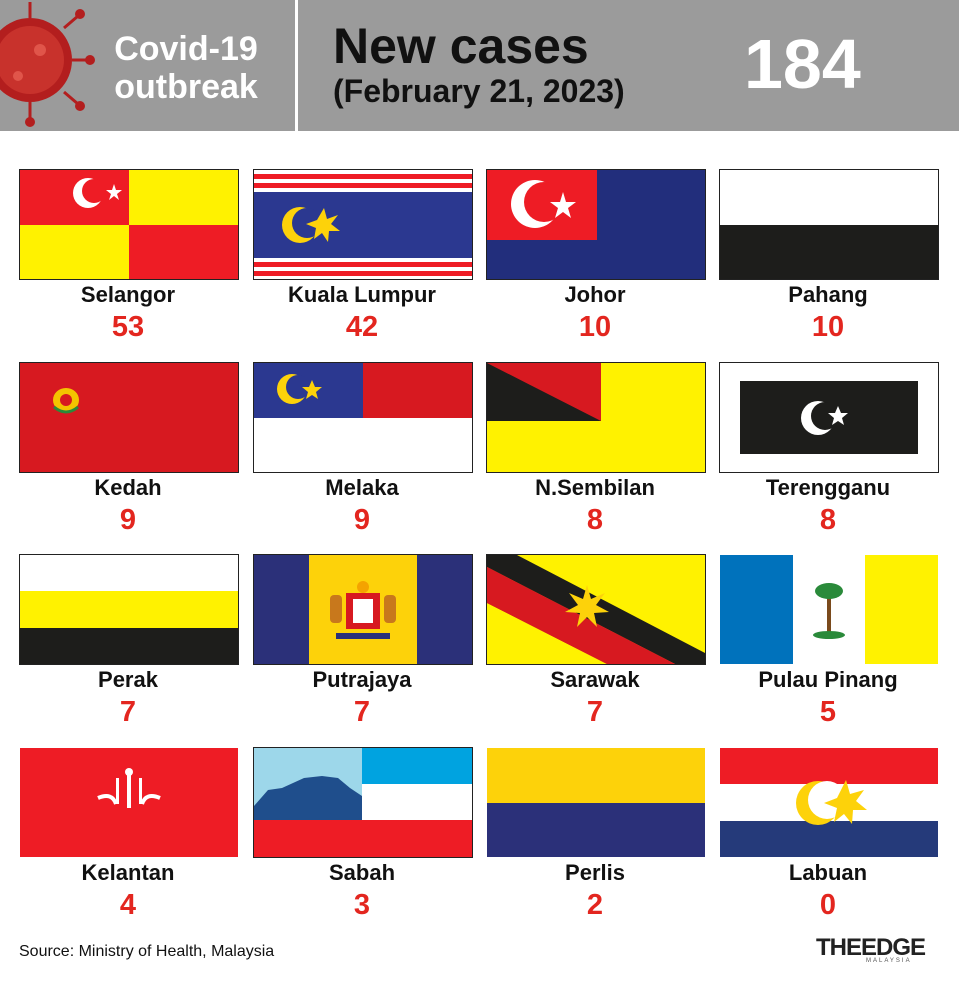 Image resolution: width=959 pixels, height=985 pixels. I want to click on state-card-perlis: Perlis 2, so click(603, 834).